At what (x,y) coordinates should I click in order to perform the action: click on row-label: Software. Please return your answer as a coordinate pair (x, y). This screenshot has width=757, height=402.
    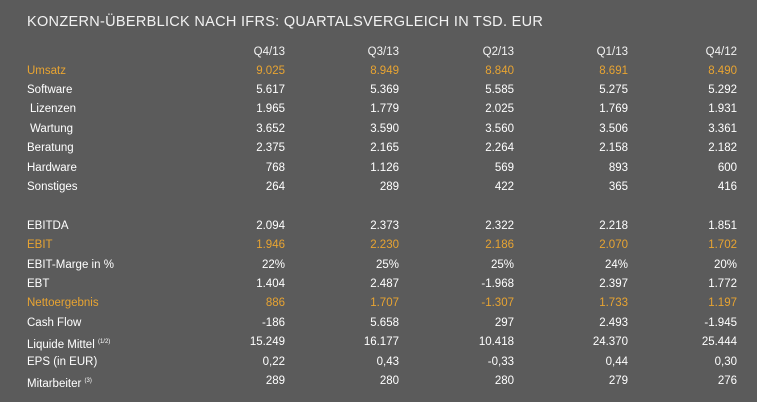
    Looking at the image, I should click on (49, 90).